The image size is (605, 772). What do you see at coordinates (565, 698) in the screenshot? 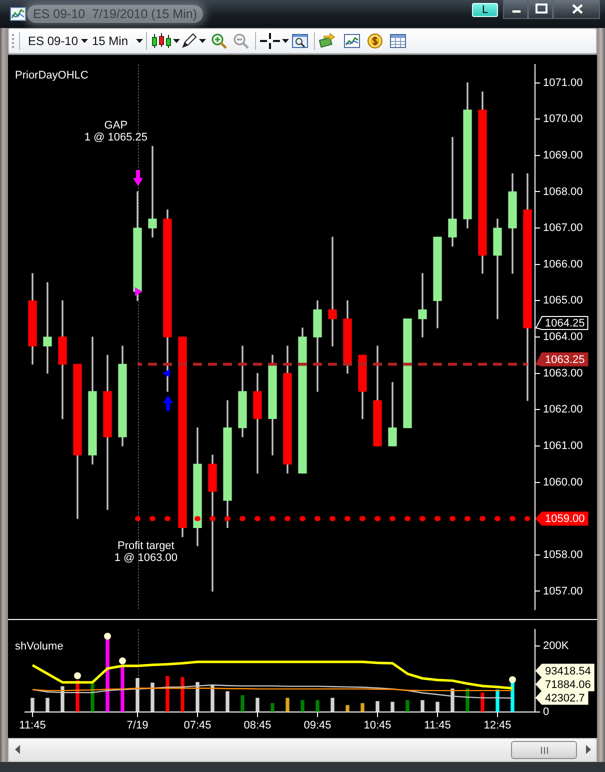
I see `text: 42302.7` at bounding box center [565, 698].